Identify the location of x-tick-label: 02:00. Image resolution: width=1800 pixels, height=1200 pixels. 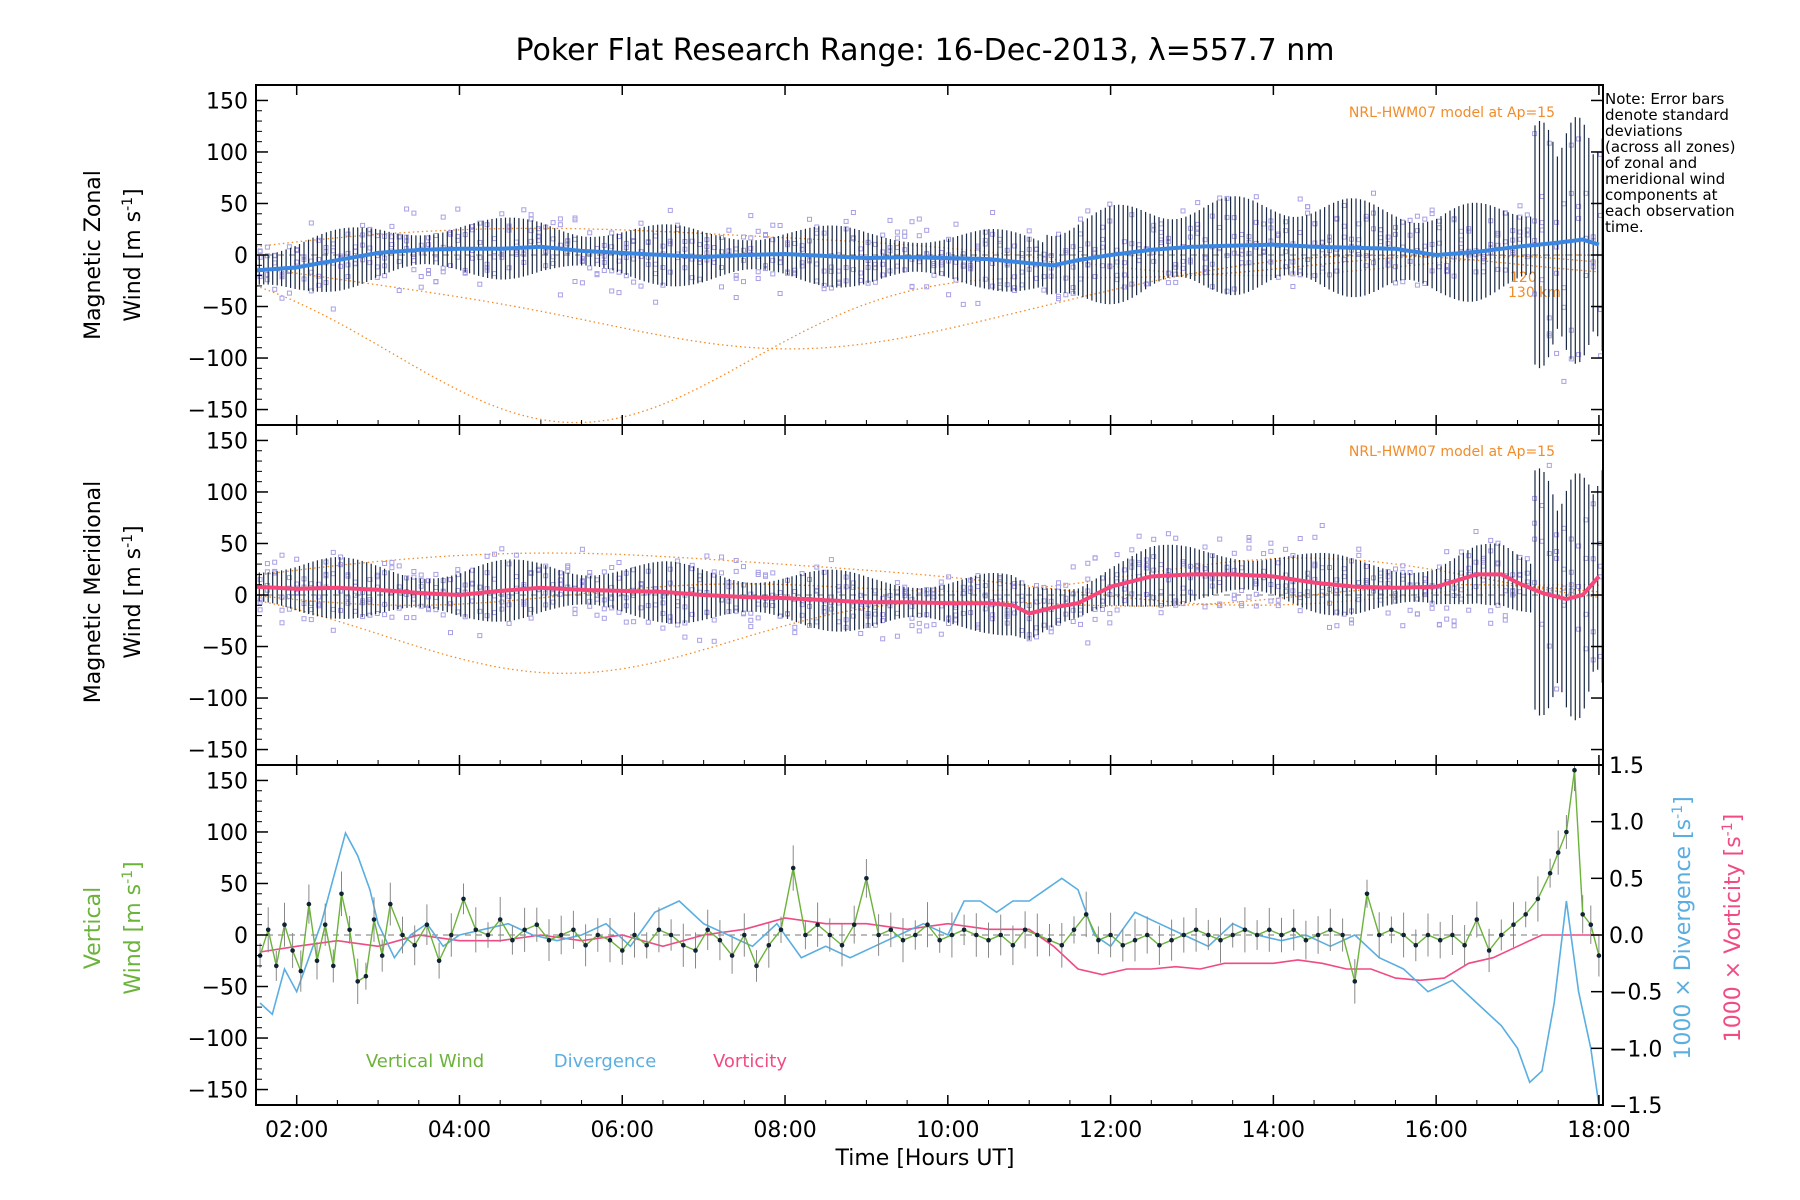
(296, 1130).